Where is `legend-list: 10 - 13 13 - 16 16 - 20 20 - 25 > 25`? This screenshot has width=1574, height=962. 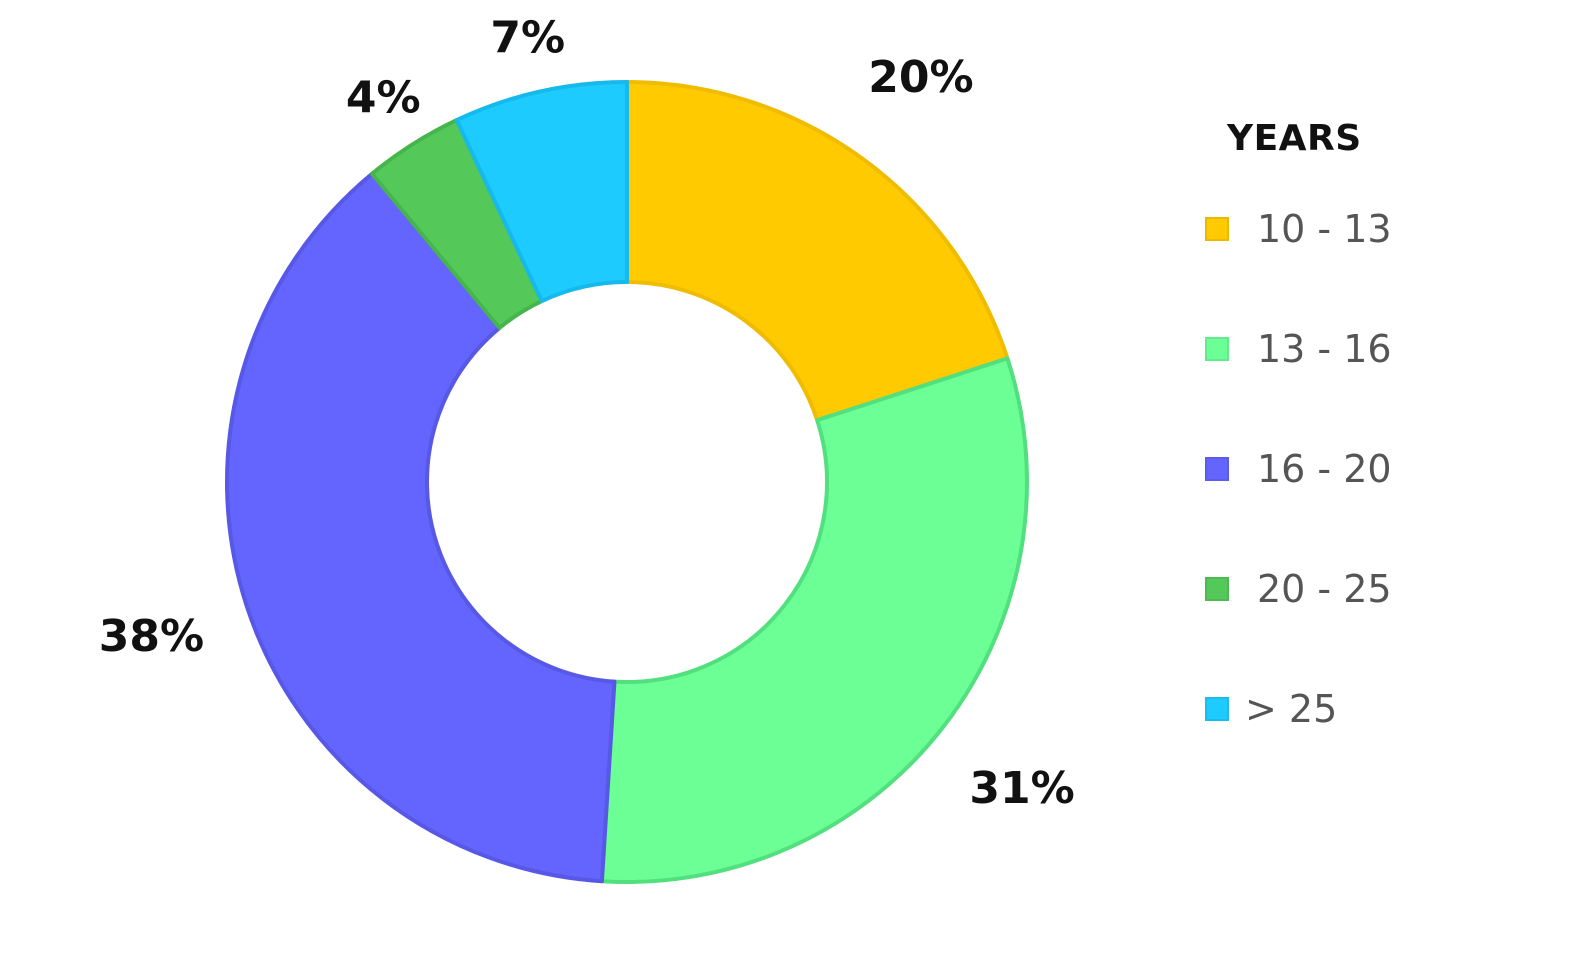 legend-list: 10 - 13 13 - 16 16 - 20 20 - 25 > 25 is located at coordinates (1298, 469).